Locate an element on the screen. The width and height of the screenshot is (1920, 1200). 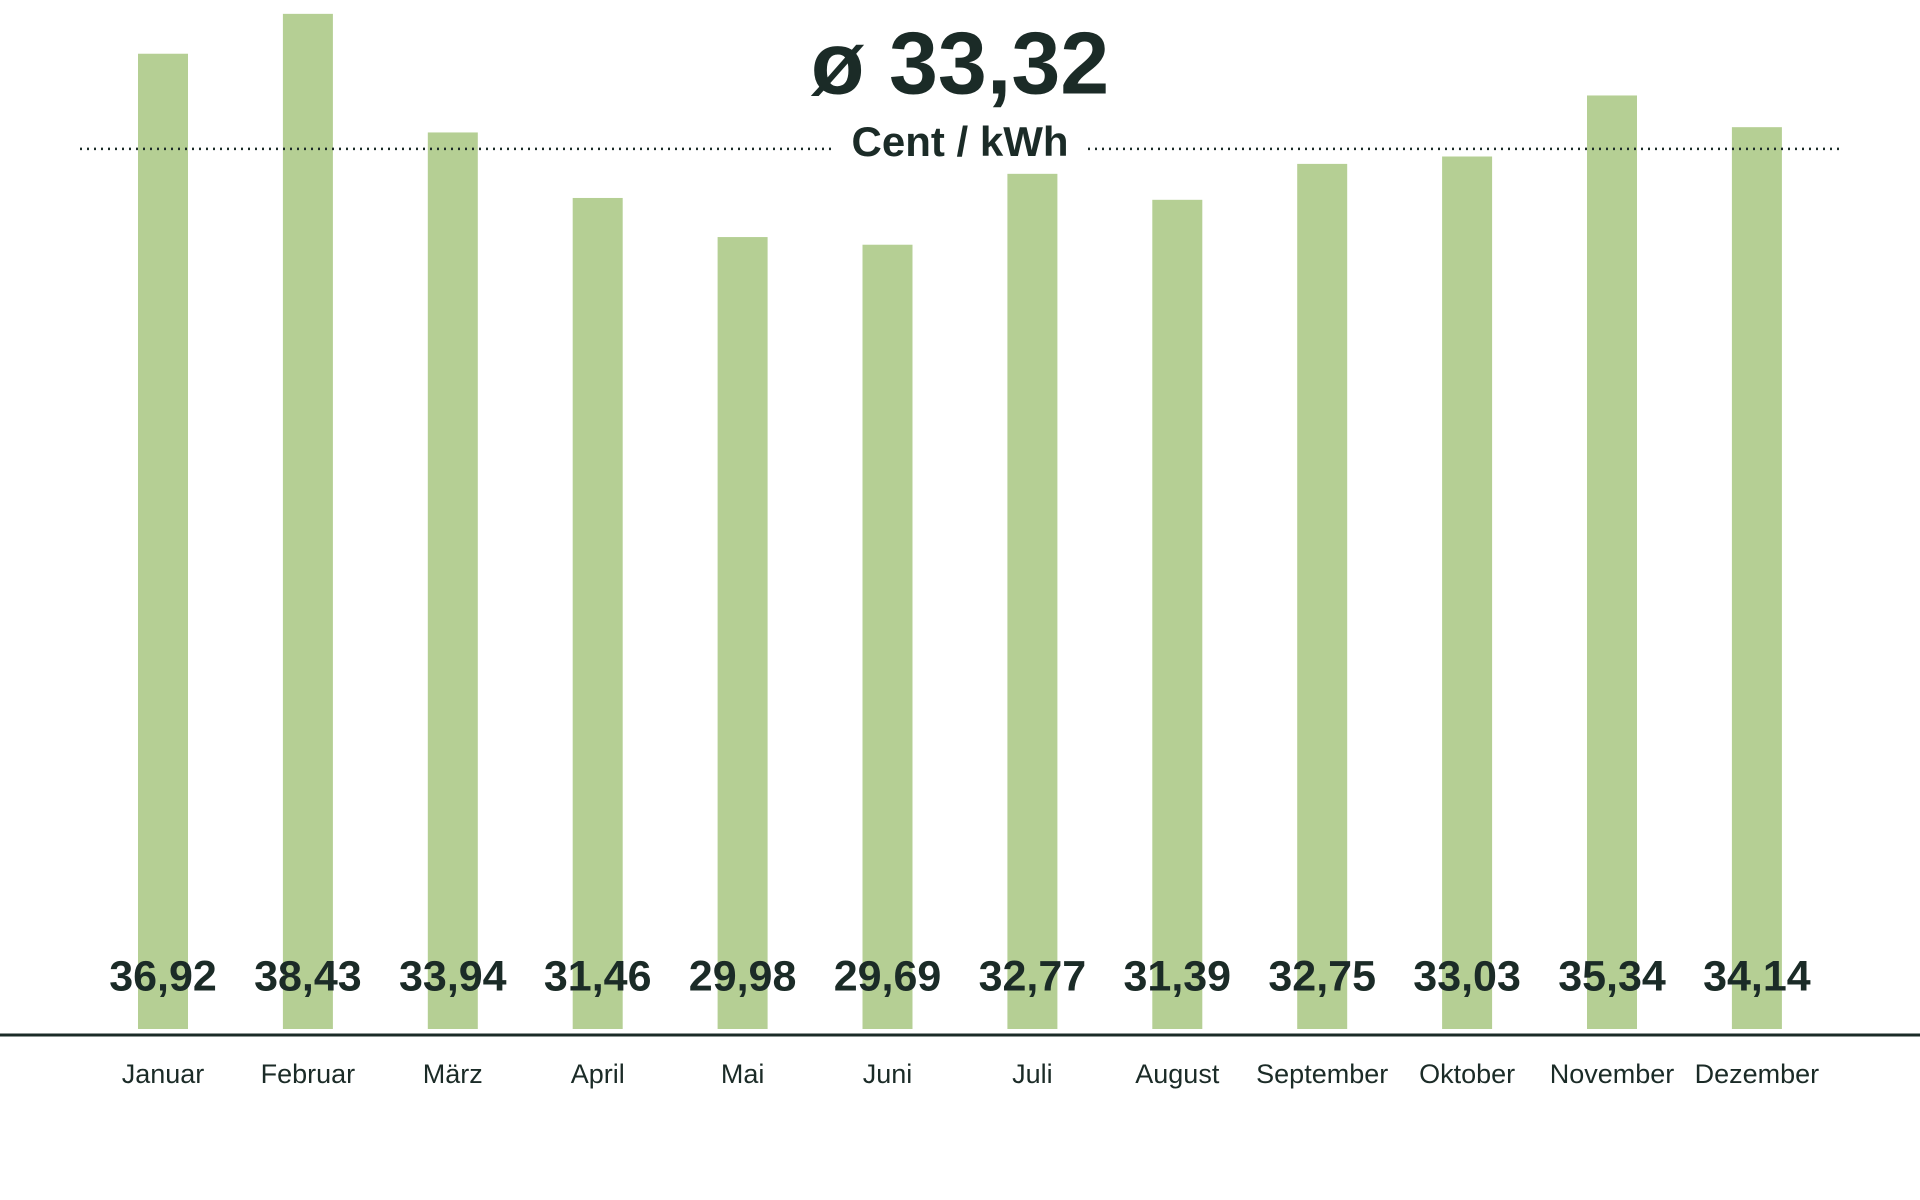
value-label: 31,46 is located at coordinates (598, 976).